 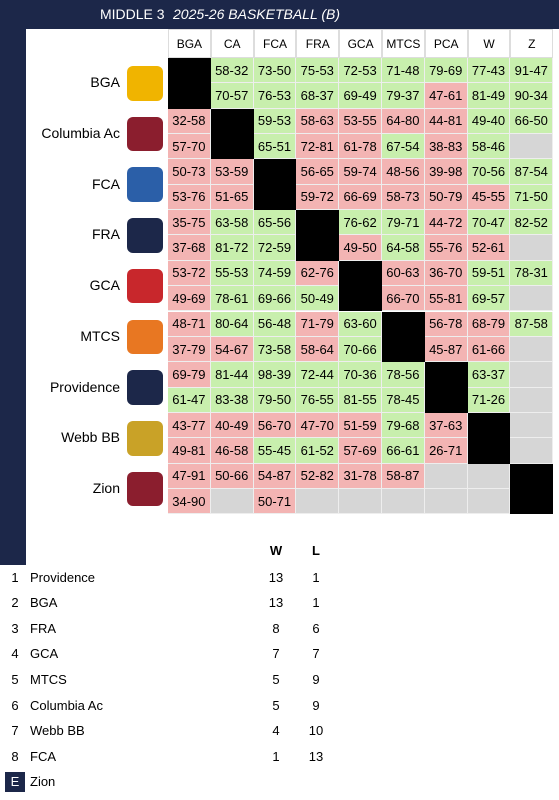 I want to click on game-score: 81-55, so click(x=360, y=400).